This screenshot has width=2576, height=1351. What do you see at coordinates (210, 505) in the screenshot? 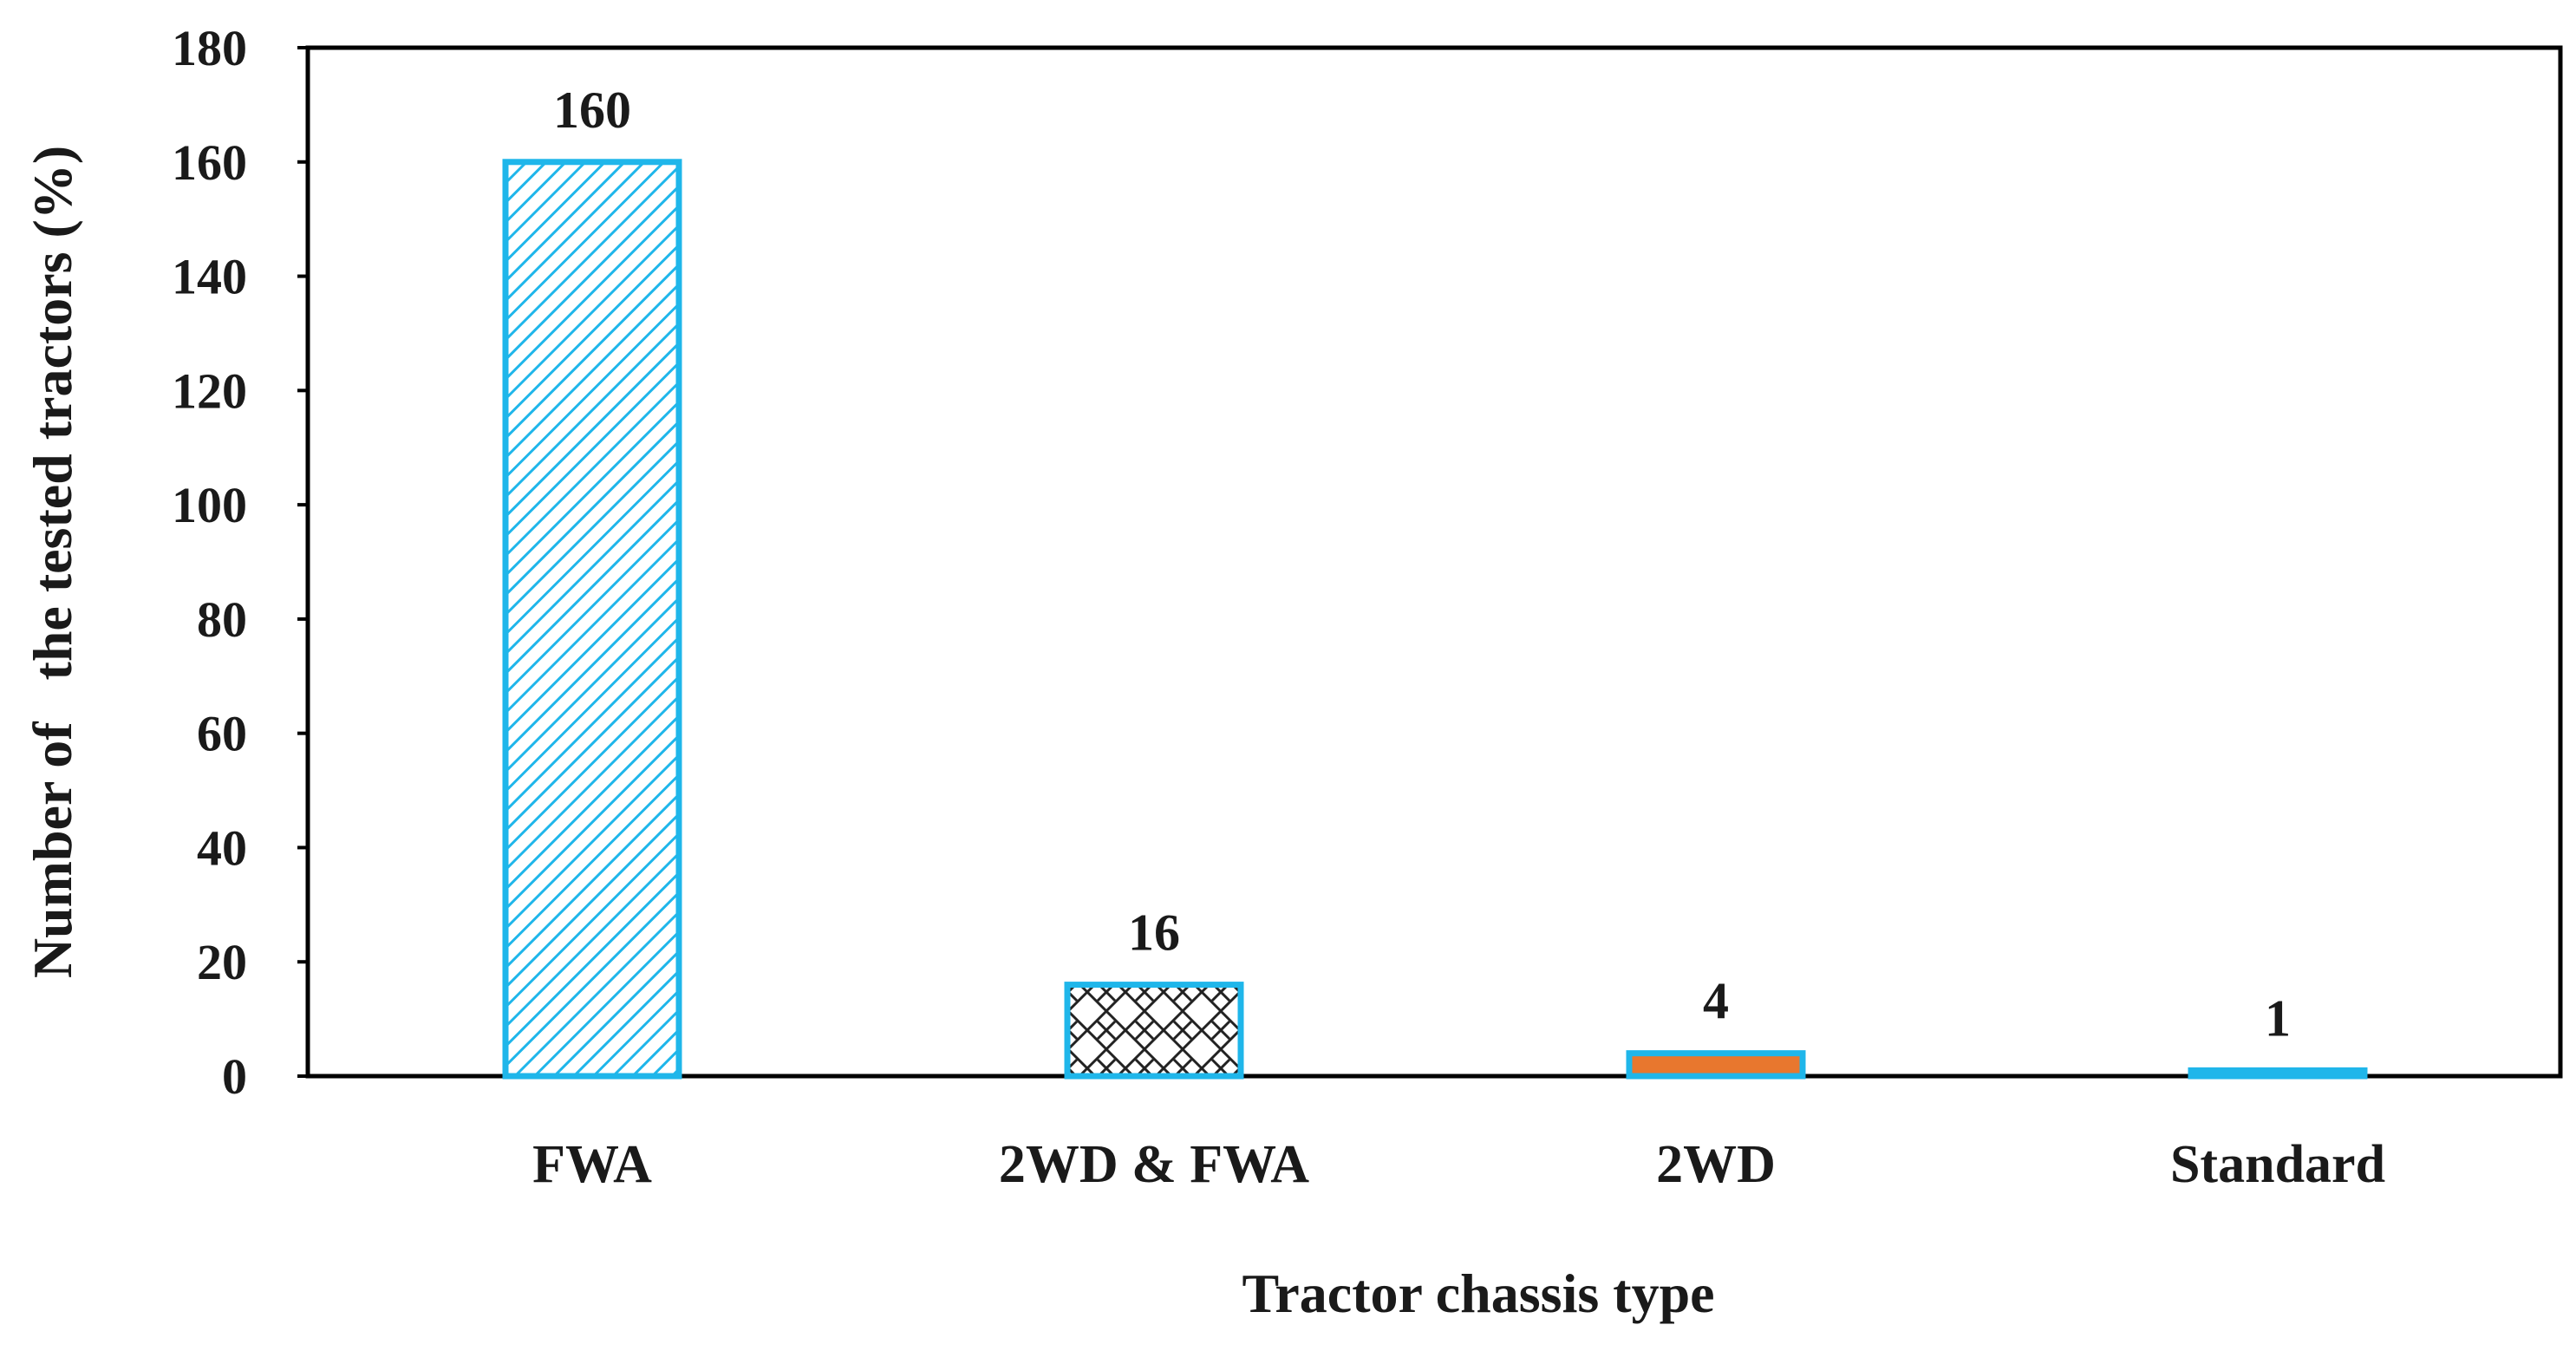
I see `y-tick-label: 100` at bounding box center [210, 505].